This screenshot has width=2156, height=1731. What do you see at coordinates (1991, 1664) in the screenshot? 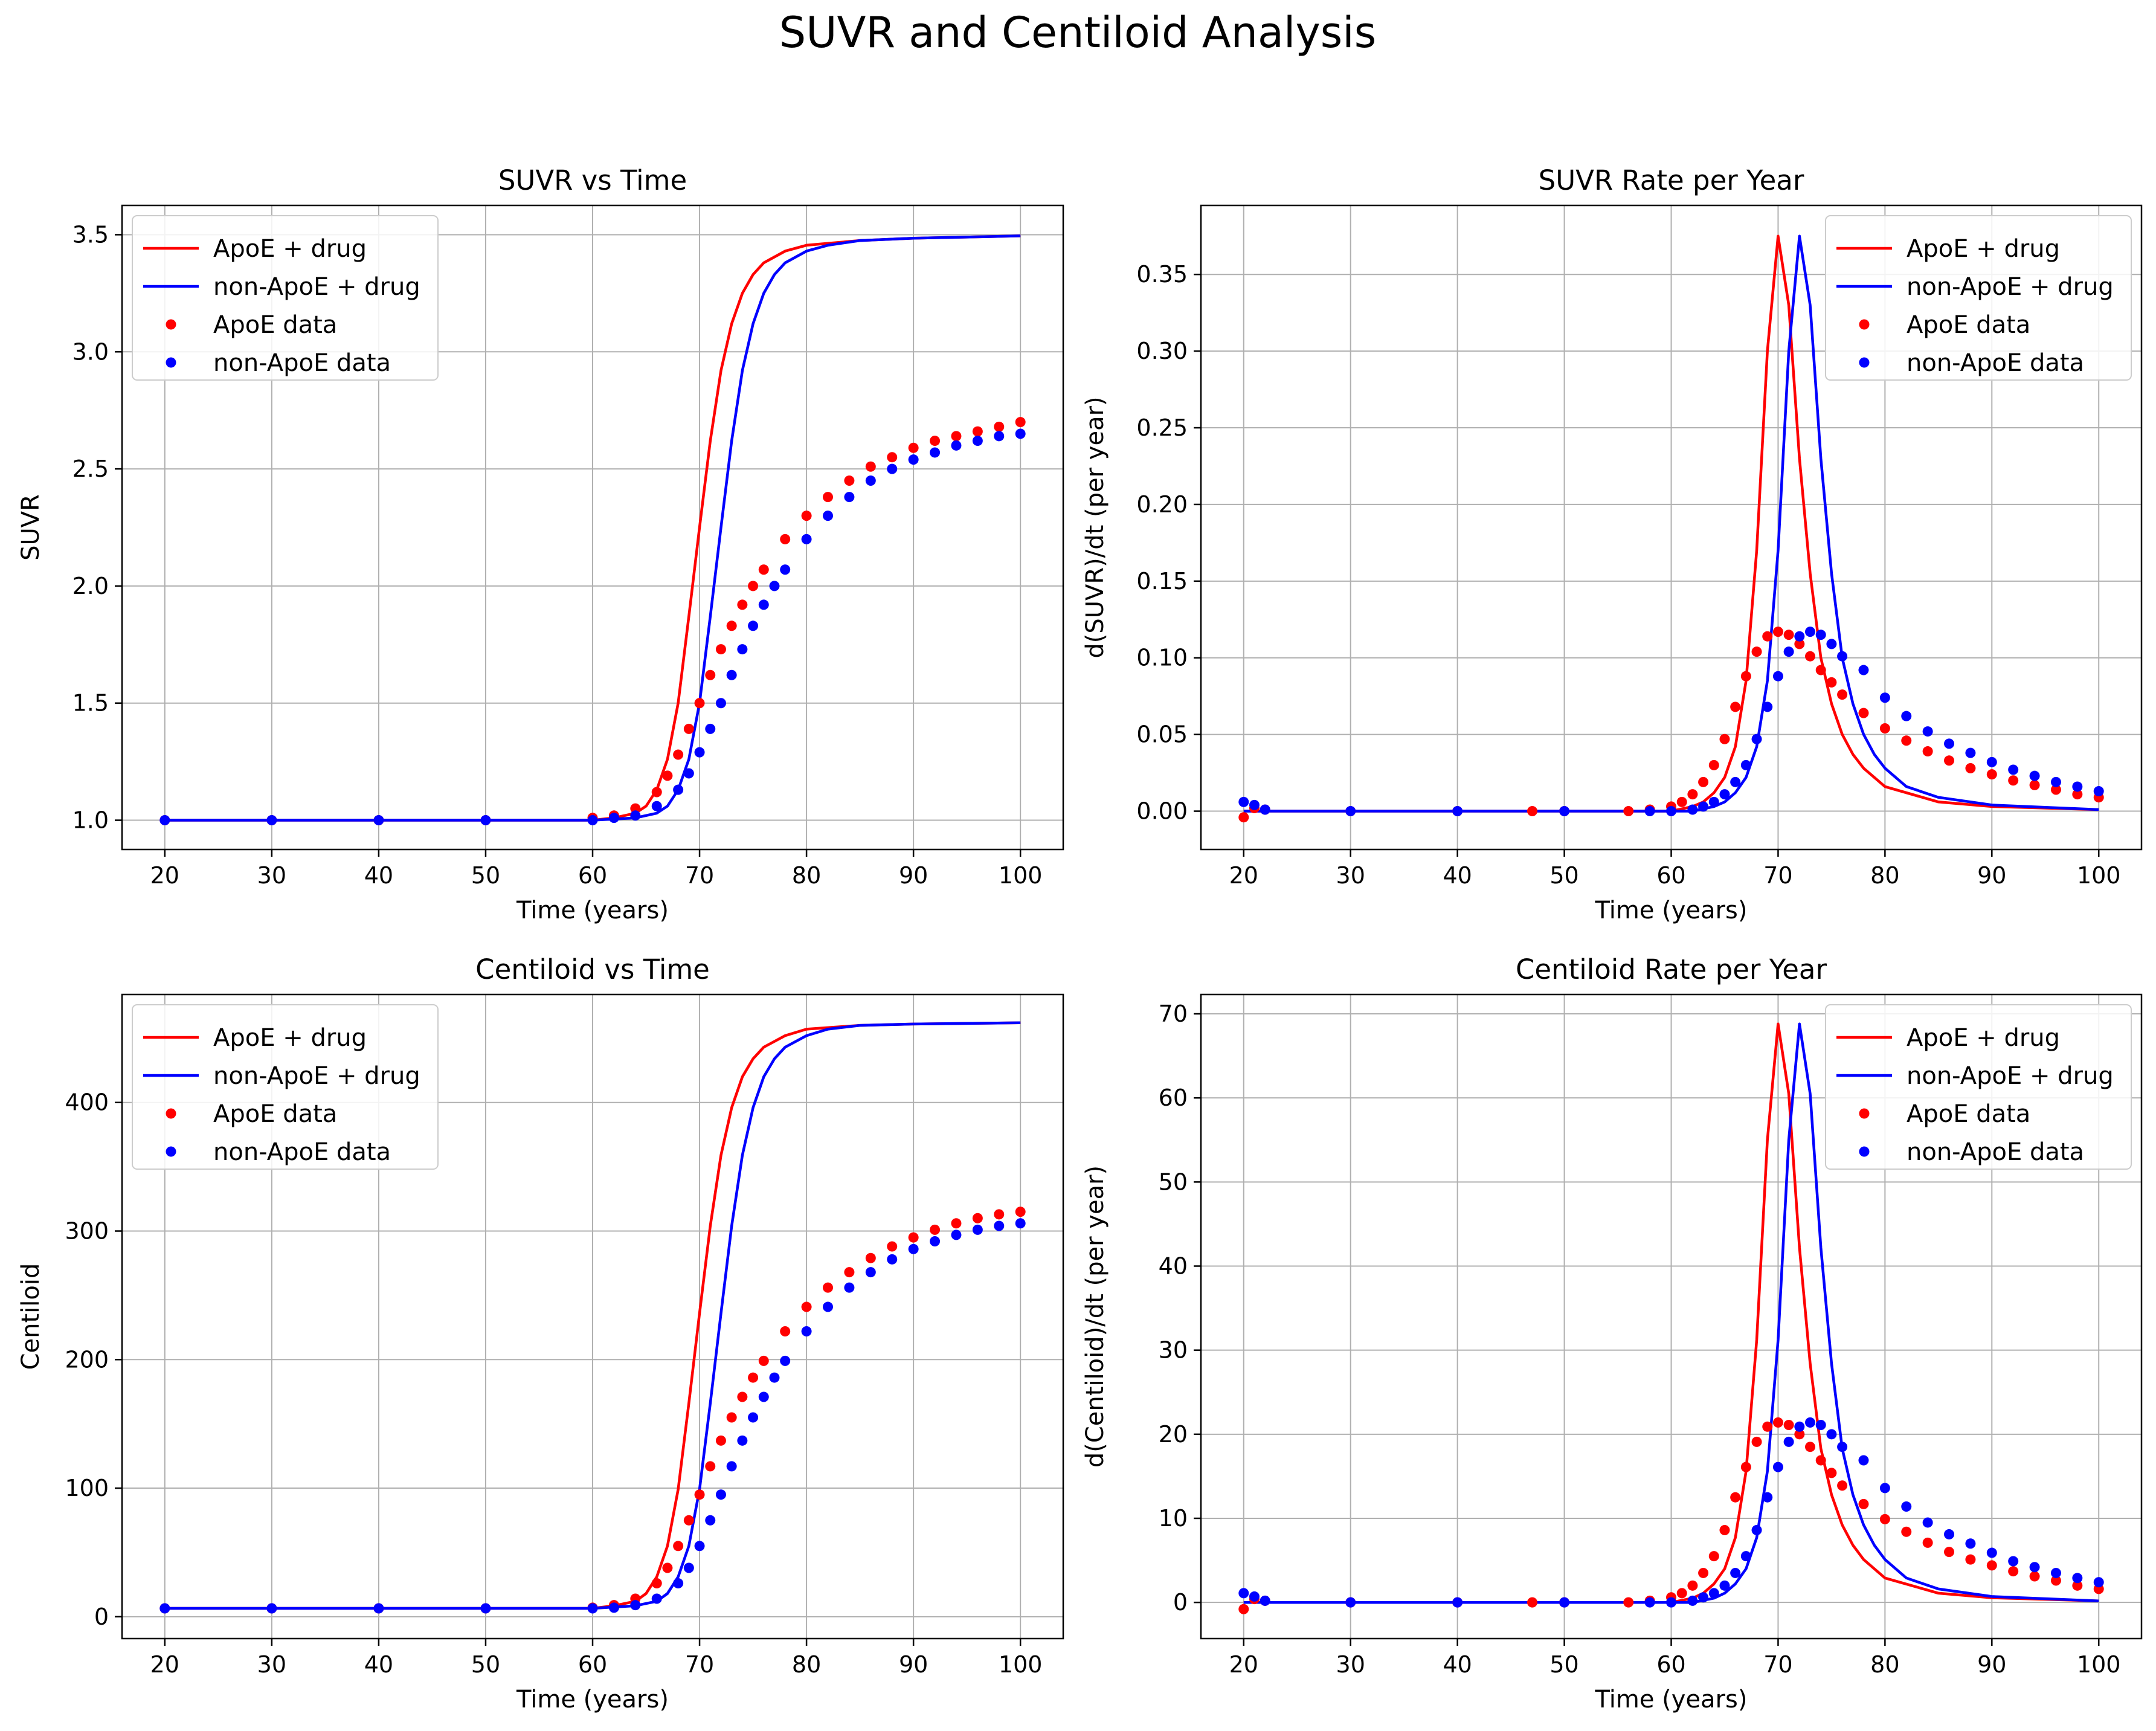
I see `x-tick-label: 90` at bounding box center [1991, 1664].